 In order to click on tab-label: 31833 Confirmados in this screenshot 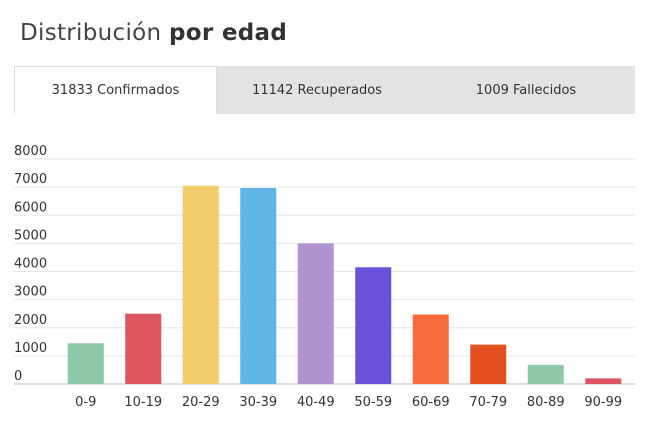, I will do `click(115, 90)`.